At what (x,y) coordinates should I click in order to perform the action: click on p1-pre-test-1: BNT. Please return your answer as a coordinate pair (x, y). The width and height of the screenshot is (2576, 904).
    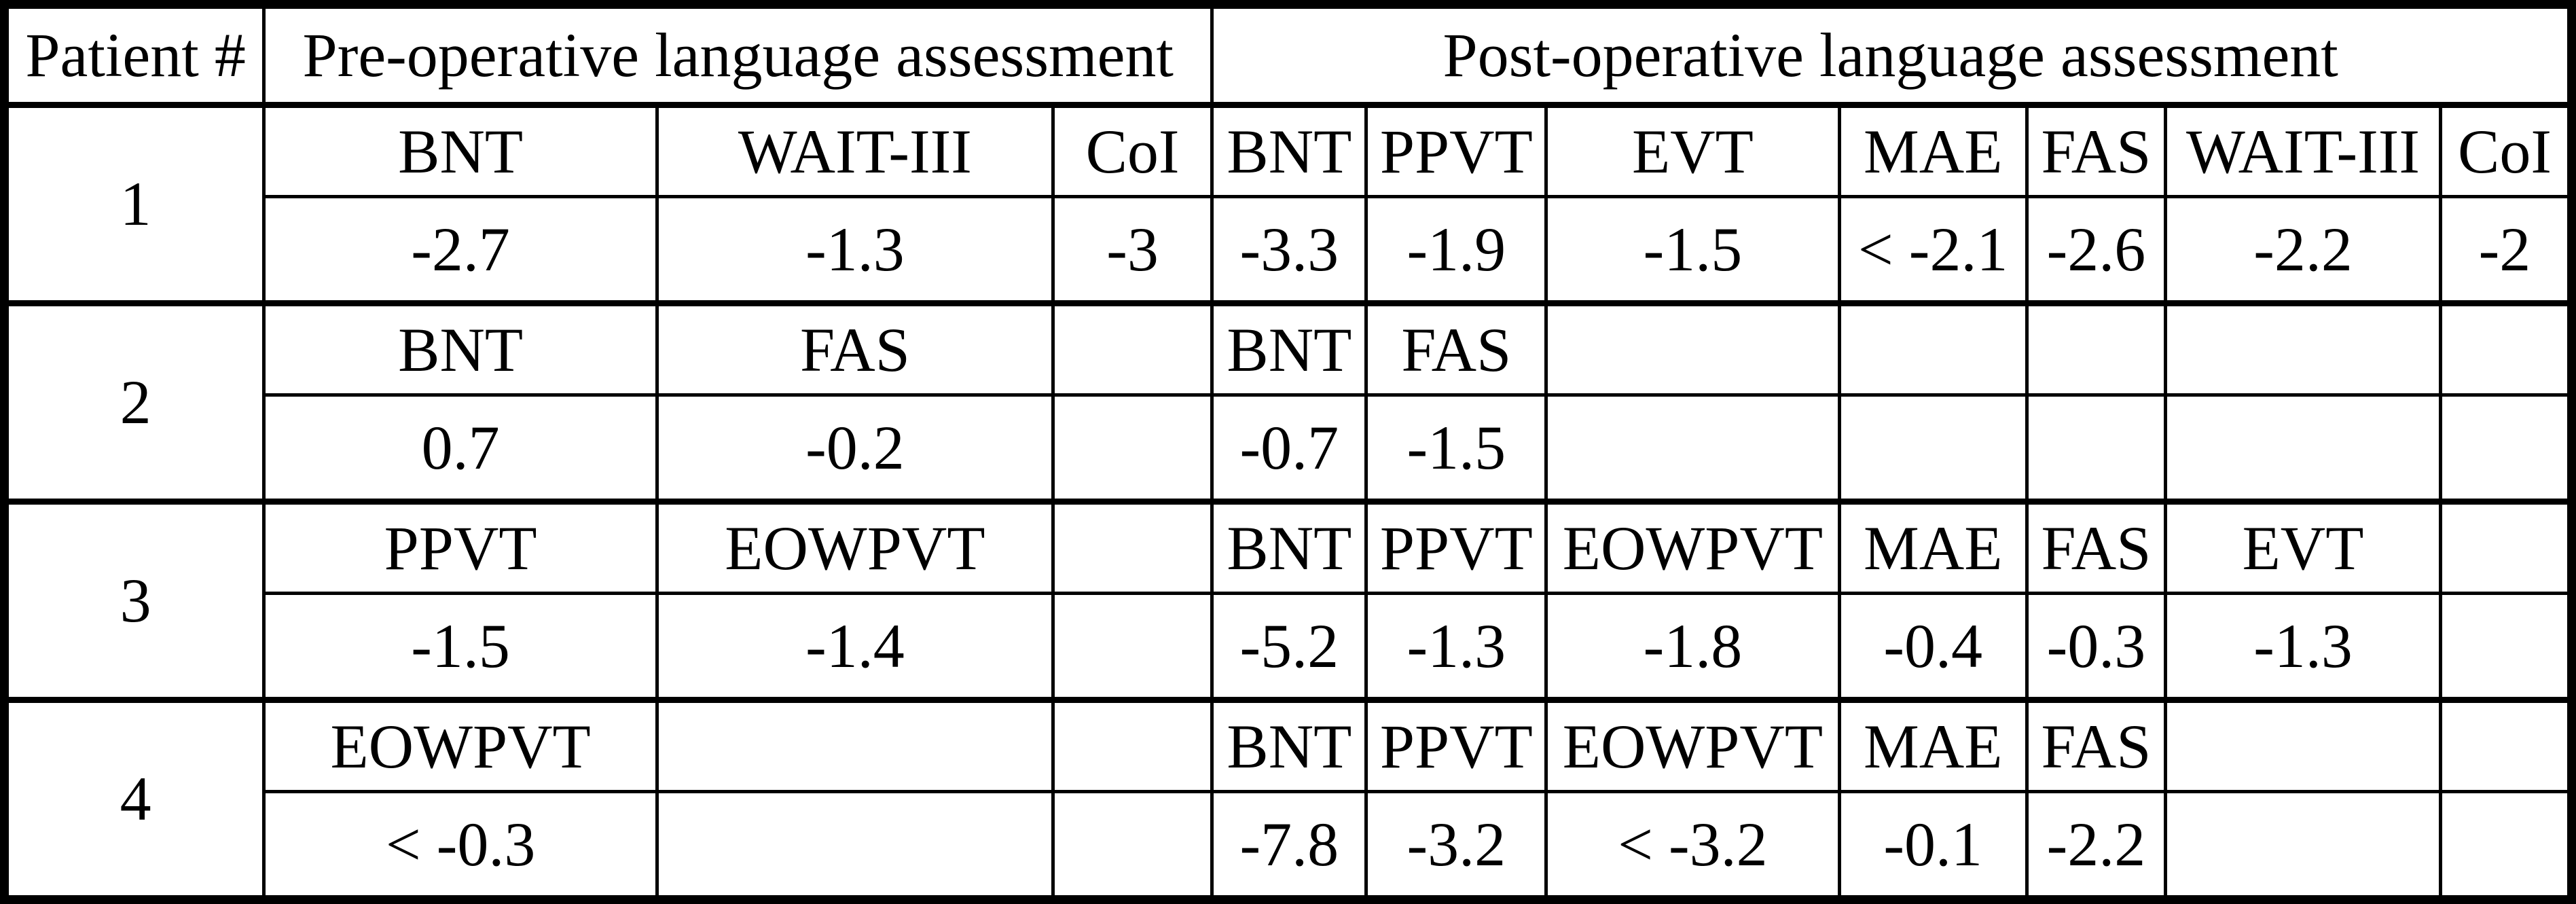
    Looking at the image, I should click on (460, 150).